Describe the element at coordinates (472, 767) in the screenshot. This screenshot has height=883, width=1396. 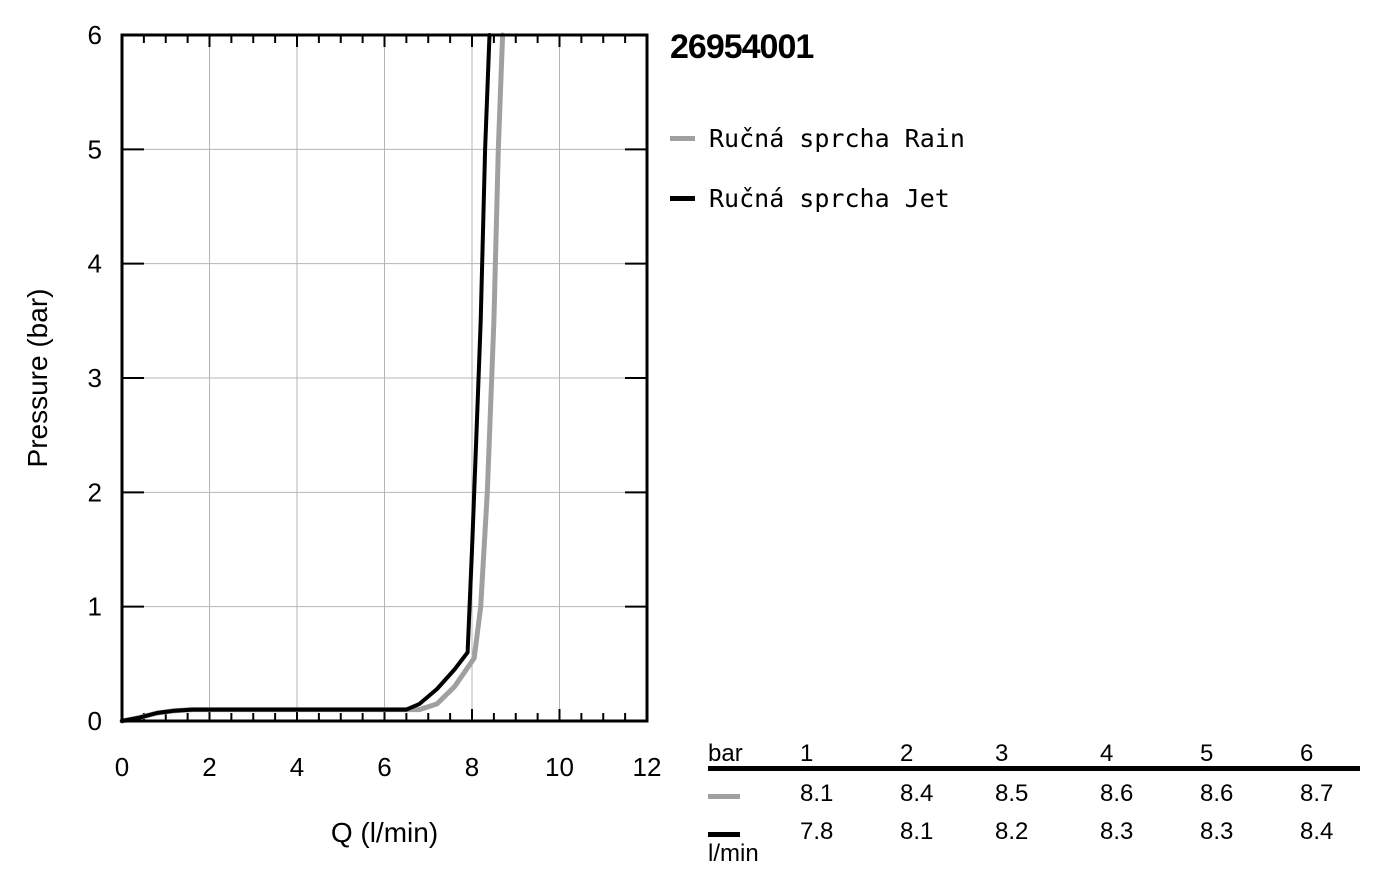
I see `x-tick-label: 8` at that location.